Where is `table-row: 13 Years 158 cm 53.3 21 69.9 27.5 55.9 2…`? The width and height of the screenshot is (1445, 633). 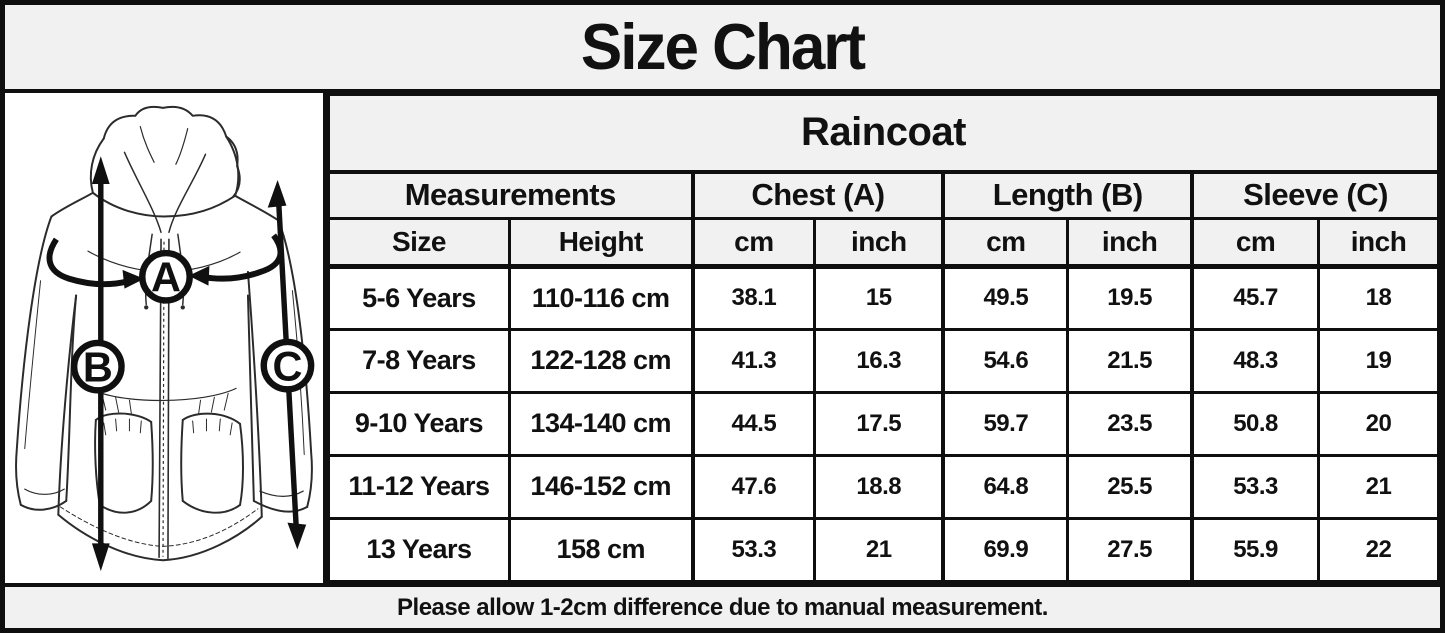
table-row: 13 Years 158 cm 53.3 21 69.9 27.5 55.9 2… is located at coordinates (883, 550).